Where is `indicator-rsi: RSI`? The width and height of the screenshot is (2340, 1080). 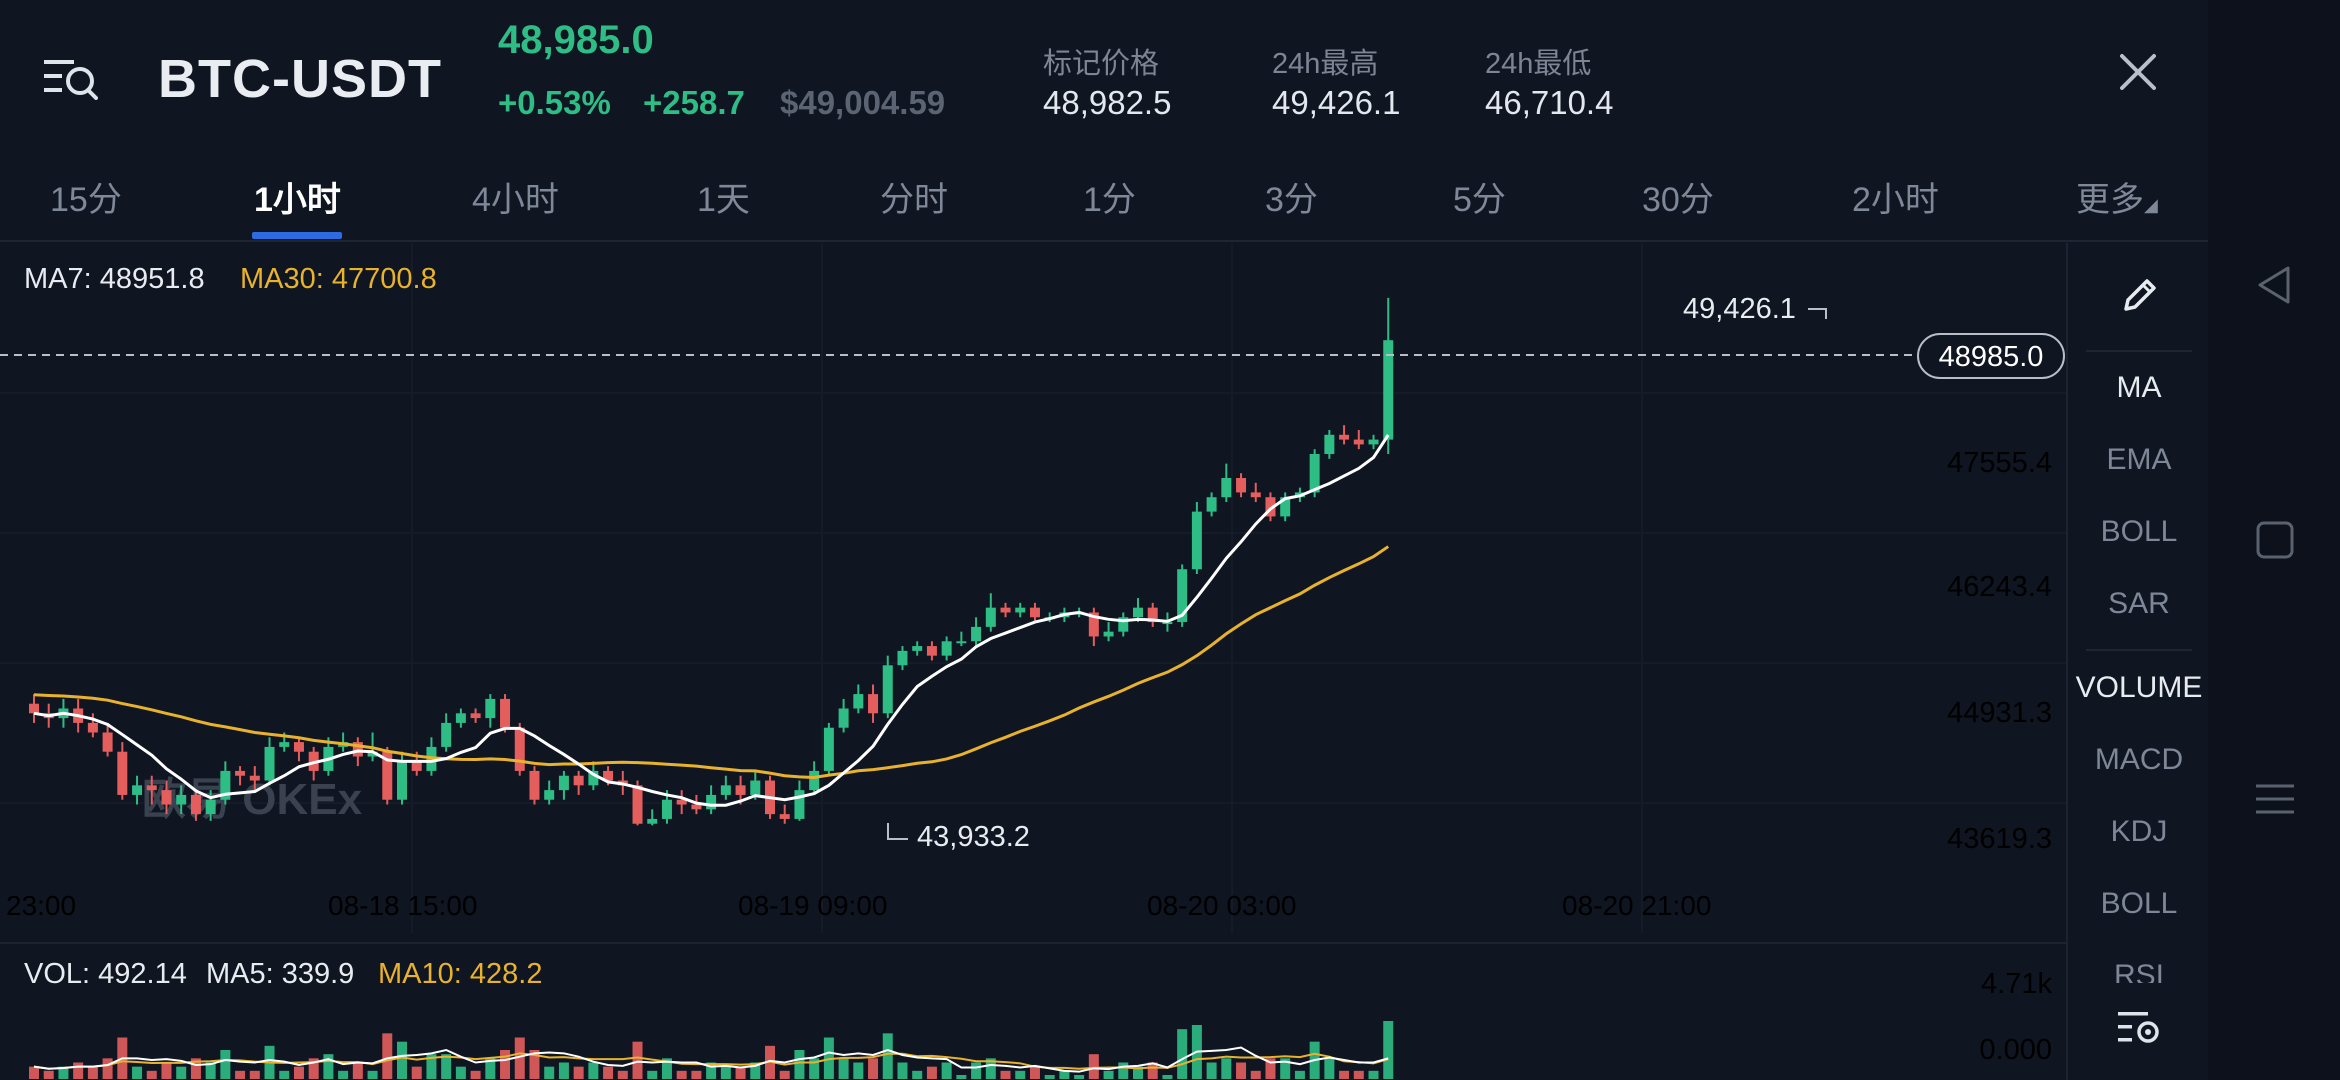
indicator-rsi: RSI is located at coordinates (2138, 971).